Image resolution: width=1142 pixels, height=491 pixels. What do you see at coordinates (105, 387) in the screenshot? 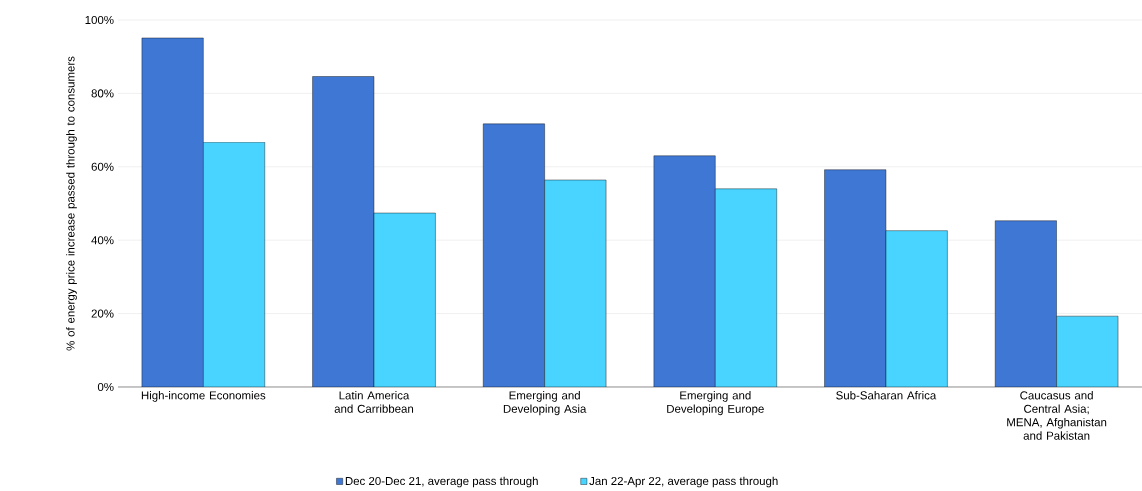
I see `y-tick-label: 0%` at bounding box center [105, 387].